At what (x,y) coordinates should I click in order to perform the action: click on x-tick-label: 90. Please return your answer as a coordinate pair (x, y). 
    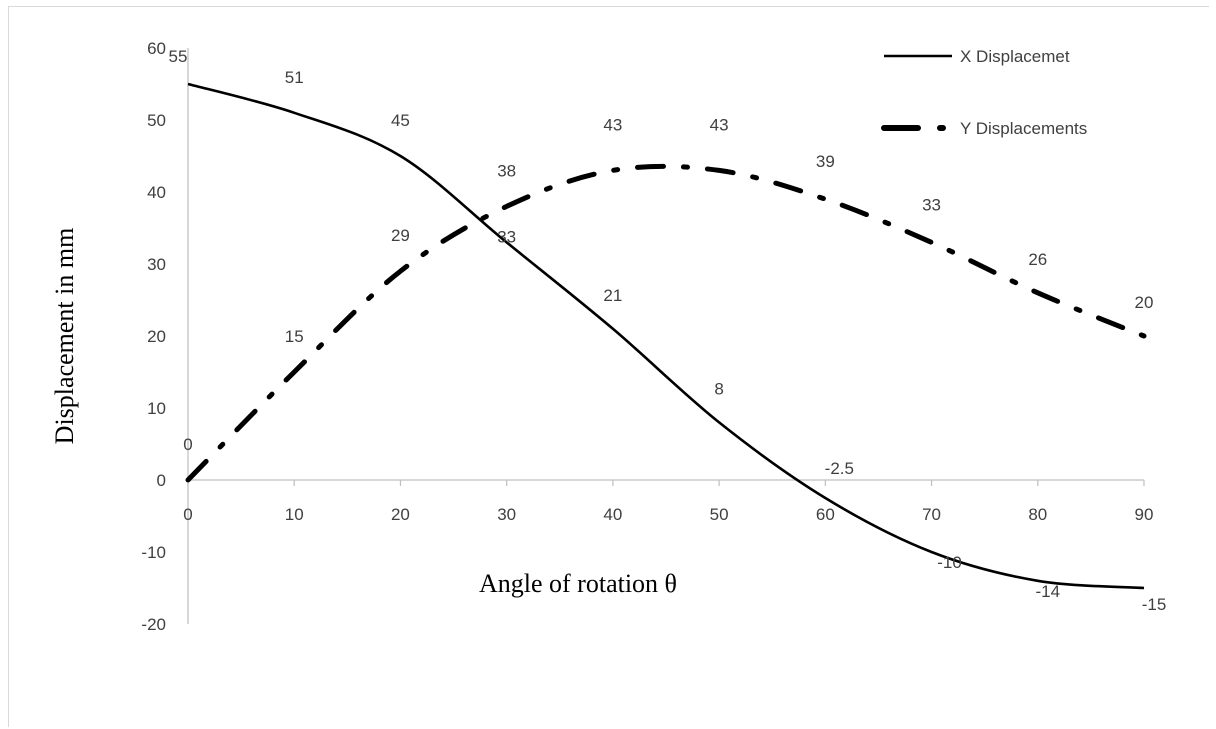
    Looking at the image, I should click on (1144, 514).